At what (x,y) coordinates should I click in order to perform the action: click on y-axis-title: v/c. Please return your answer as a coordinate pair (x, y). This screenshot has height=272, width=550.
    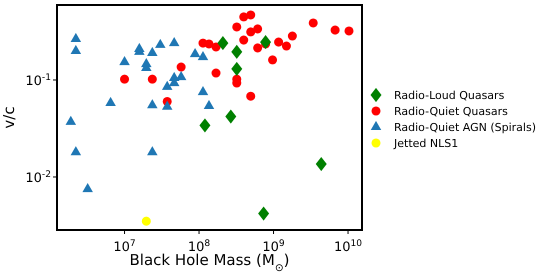
    Looking at the image, I should click on (9, 117).